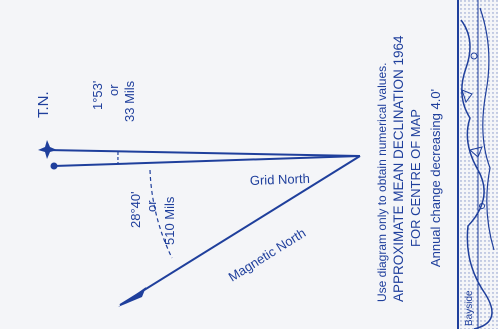 The width and height of the screenshot is (498, 329). What do you see at coordinates (469, 308) in the screenshot?
I see `map-fragment-text: Bayside` at bounding box center [469, 308].